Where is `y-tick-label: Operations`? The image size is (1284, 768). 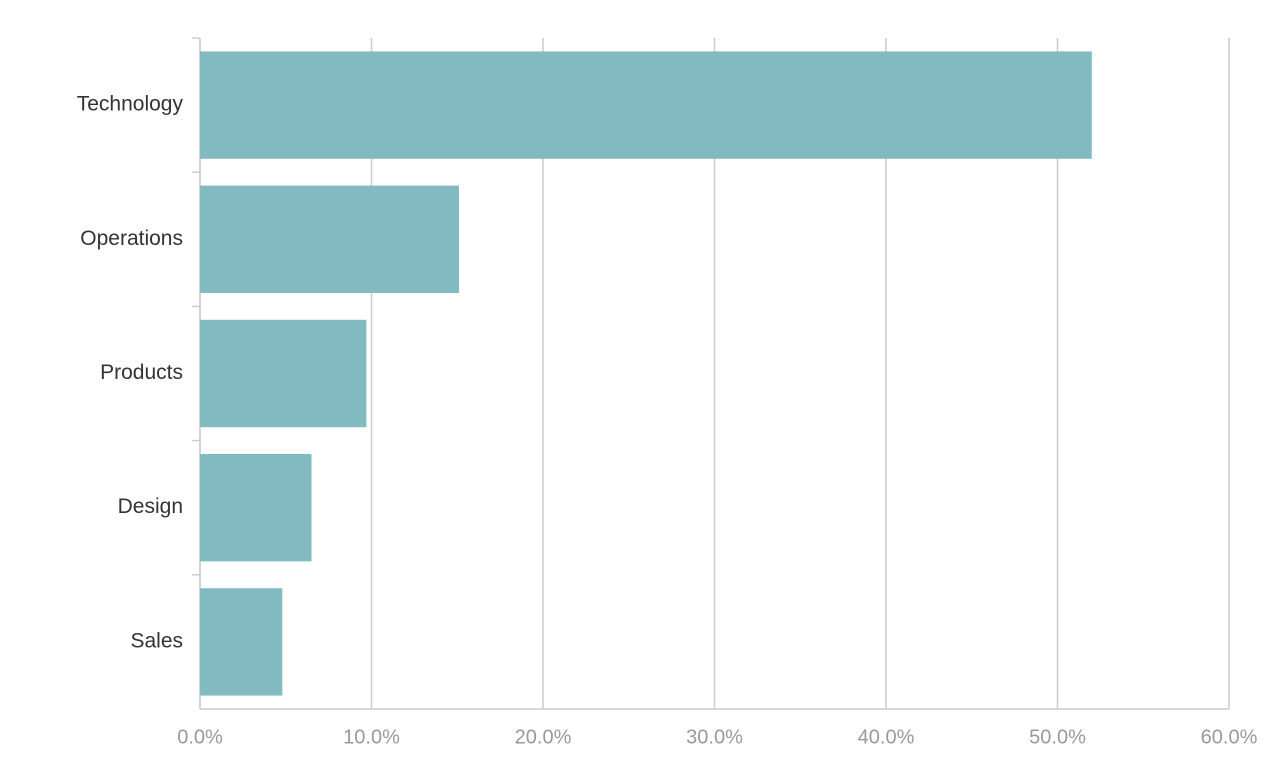 y-tick-label: Operations is located at coordinates (131, 238).